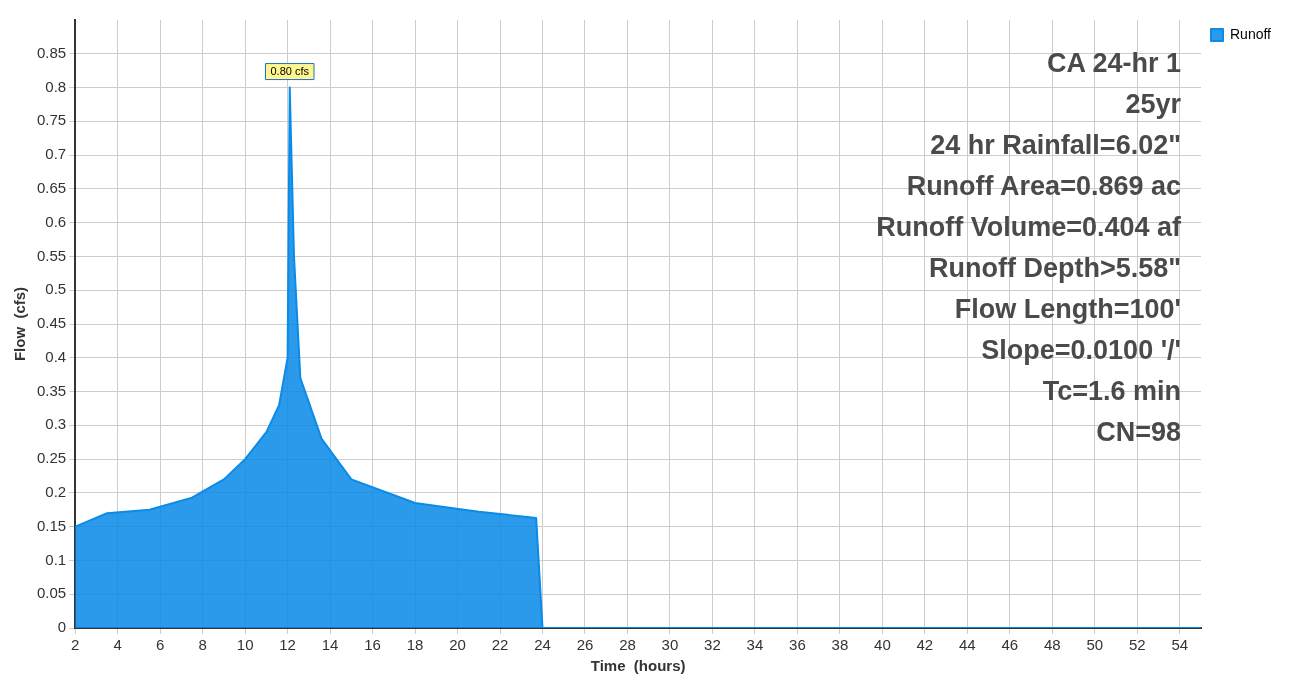 The width and height of the screenshot is (1294, 685). I want to click on annotation: Runoff Volume=0.404 af, so click(1029, 227).